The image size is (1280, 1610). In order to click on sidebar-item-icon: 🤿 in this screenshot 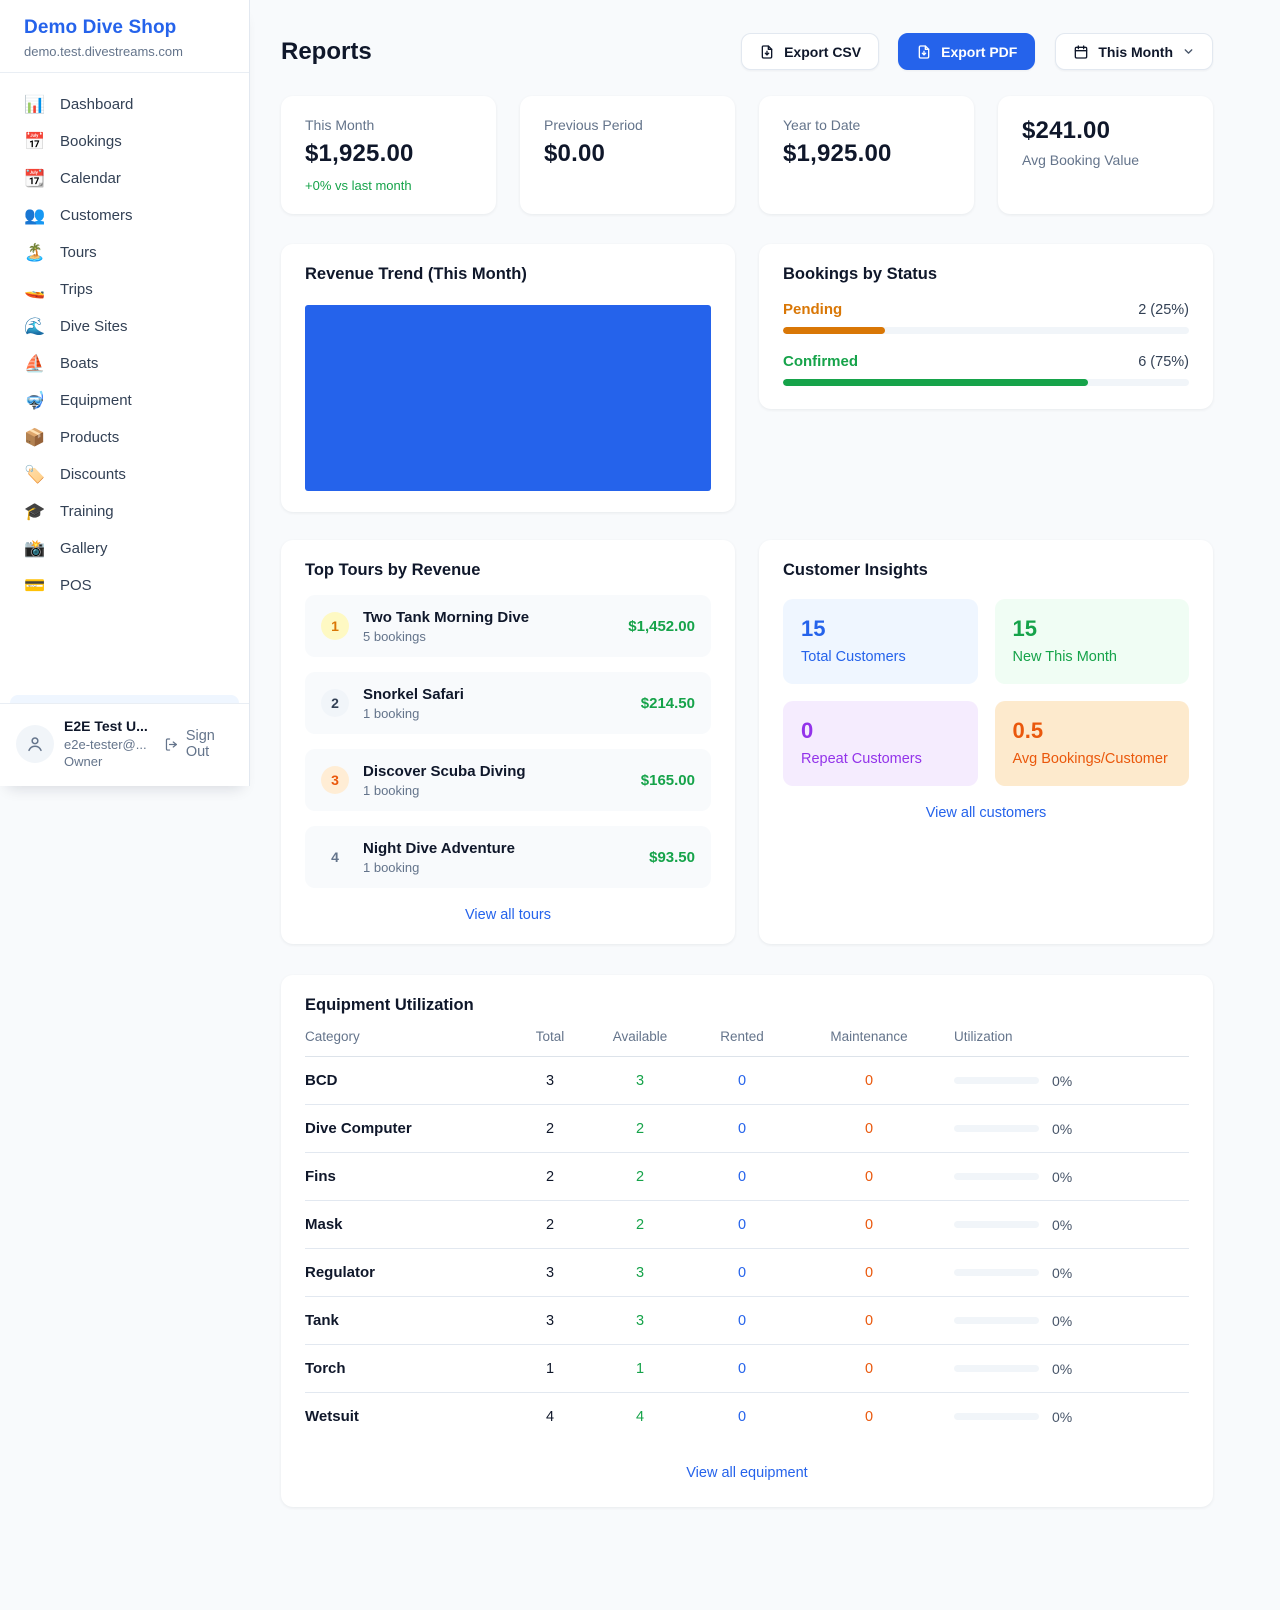, I will do `click(35, 400)`.